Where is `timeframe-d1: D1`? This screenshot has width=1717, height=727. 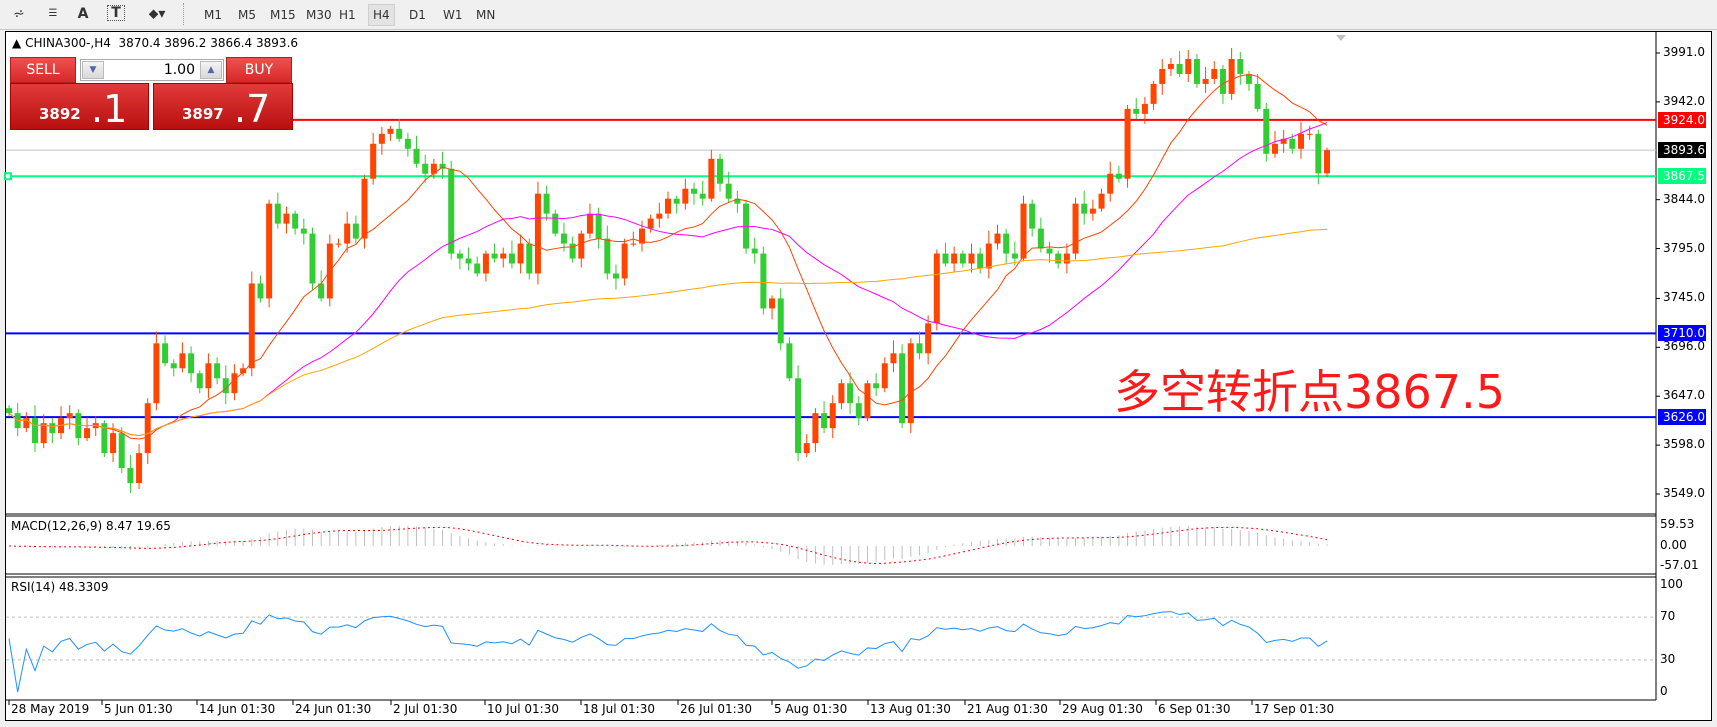 timeframe-d1: D1 is located at coordinates (417, 15).